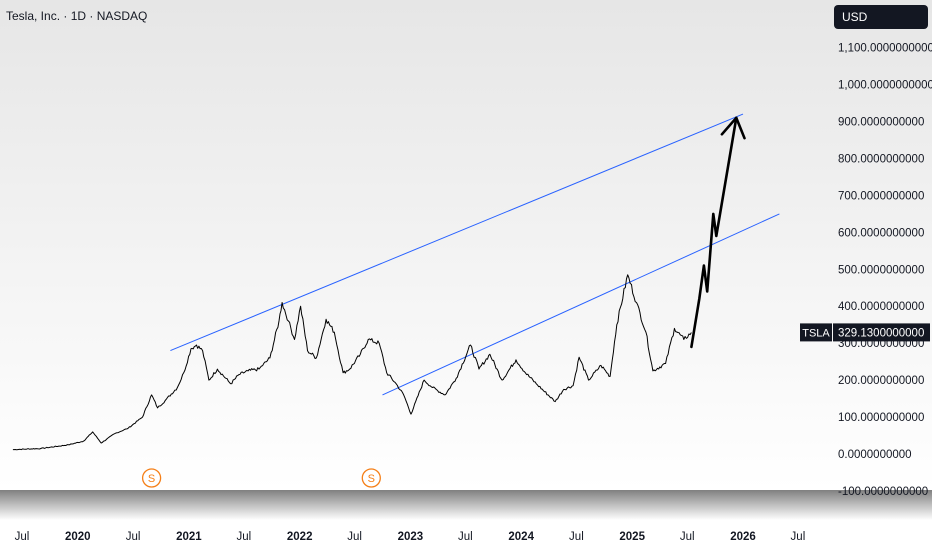 Image resolution: width=932 pixels, height=555 pixels. I want to click on y-tick-label: 600.0000000000, so click(881, 233).